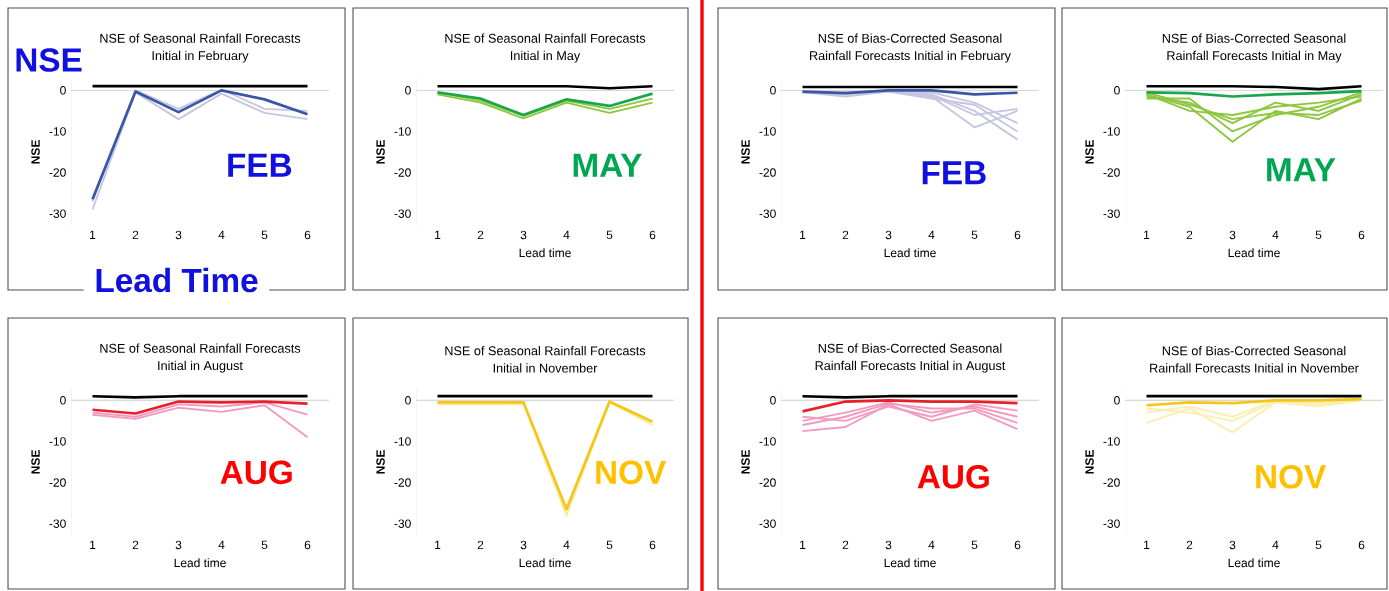 Image resolution: width=1389 pixels, height=591 pixels. I want to click on chart-title: NSE of Seasonal Rainfall Forecasts Initial in May, so click(545, 48).